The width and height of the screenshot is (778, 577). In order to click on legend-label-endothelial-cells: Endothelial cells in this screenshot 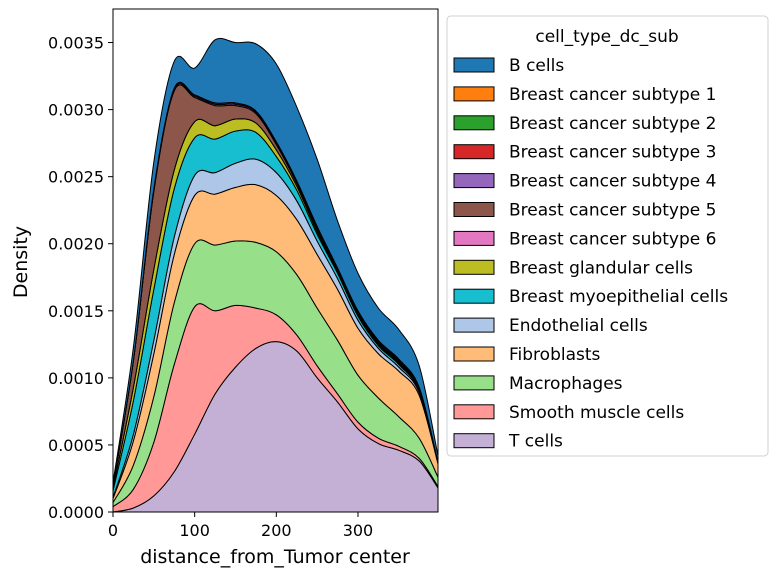, I will do `click(578, 326)`.